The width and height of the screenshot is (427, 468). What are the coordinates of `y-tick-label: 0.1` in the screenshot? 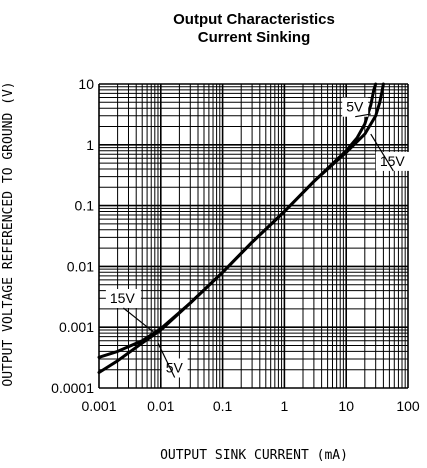 It's located at (85, 206).